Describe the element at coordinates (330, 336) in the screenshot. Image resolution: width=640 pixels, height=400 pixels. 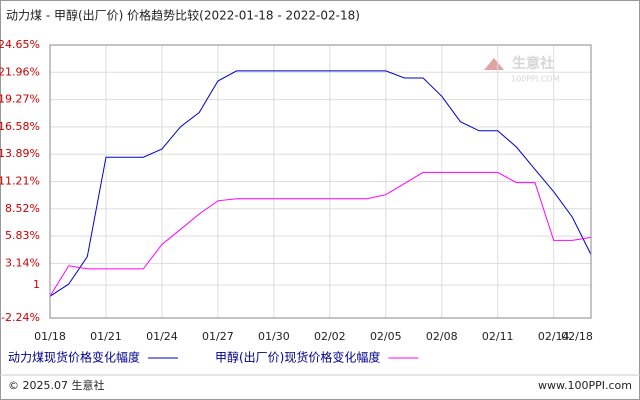
I see `x-tick-label: 02/02` at that location.